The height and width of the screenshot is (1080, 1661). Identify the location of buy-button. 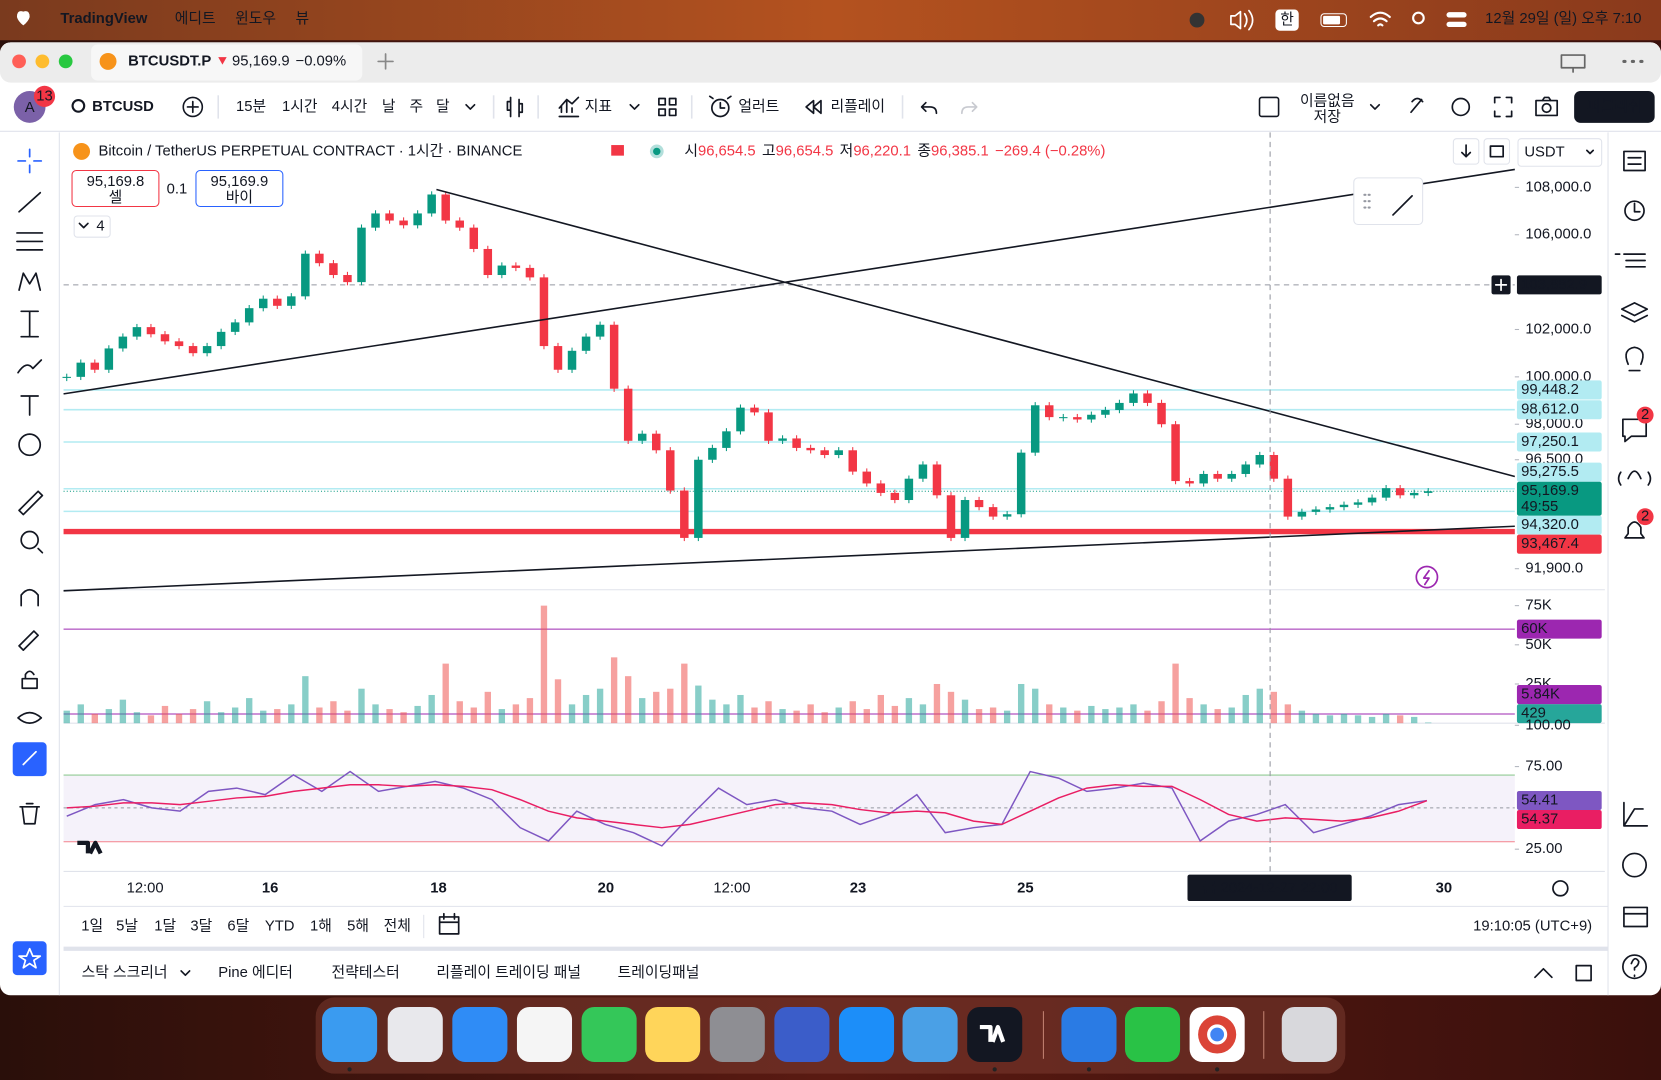
(239, 188).